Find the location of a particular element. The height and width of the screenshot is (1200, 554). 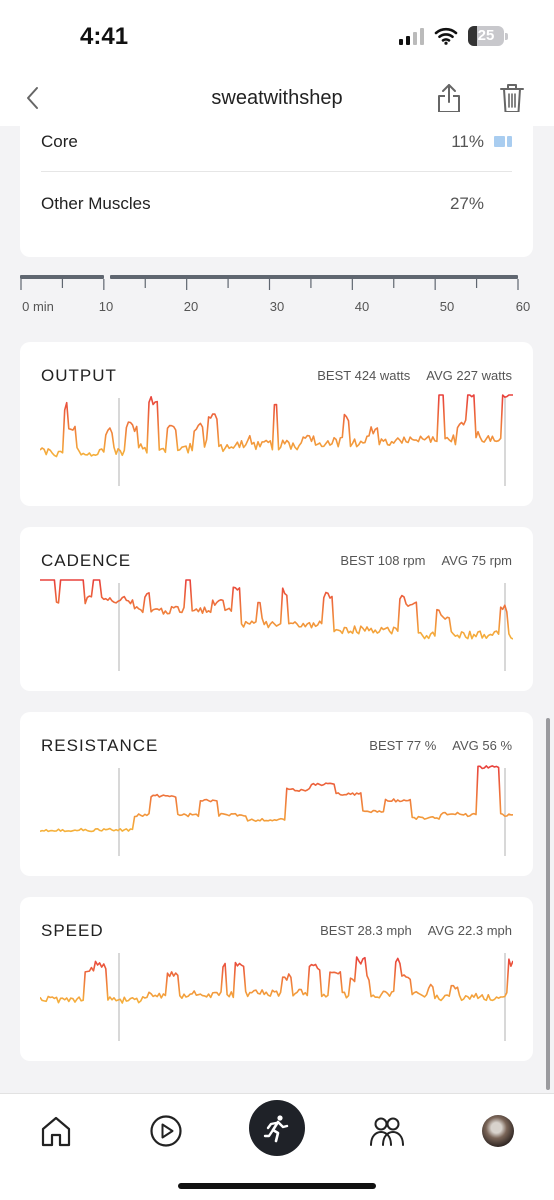

metric-best: BEST 28.3 mph is located at coordinates (366, 930).